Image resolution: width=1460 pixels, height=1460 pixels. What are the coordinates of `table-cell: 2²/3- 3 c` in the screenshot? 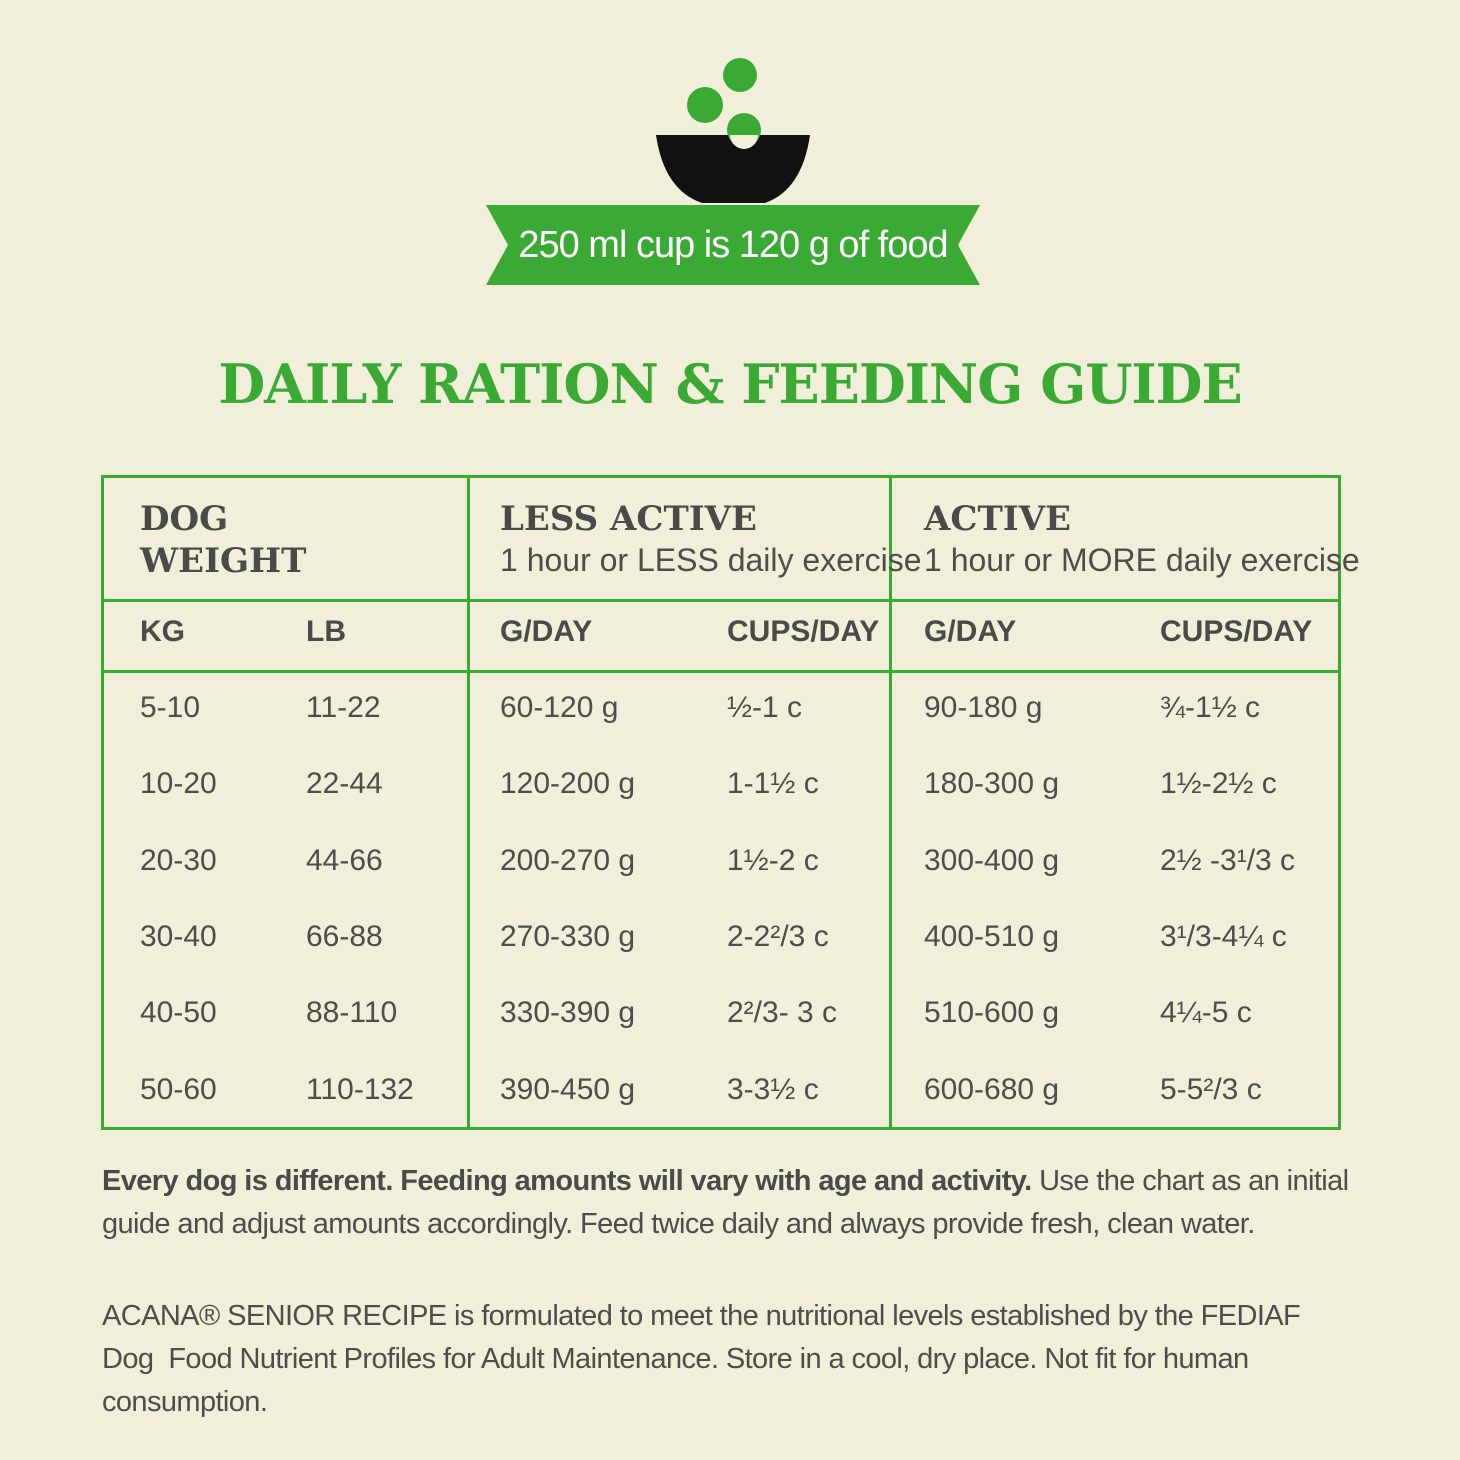 It's located at (782, 1013).